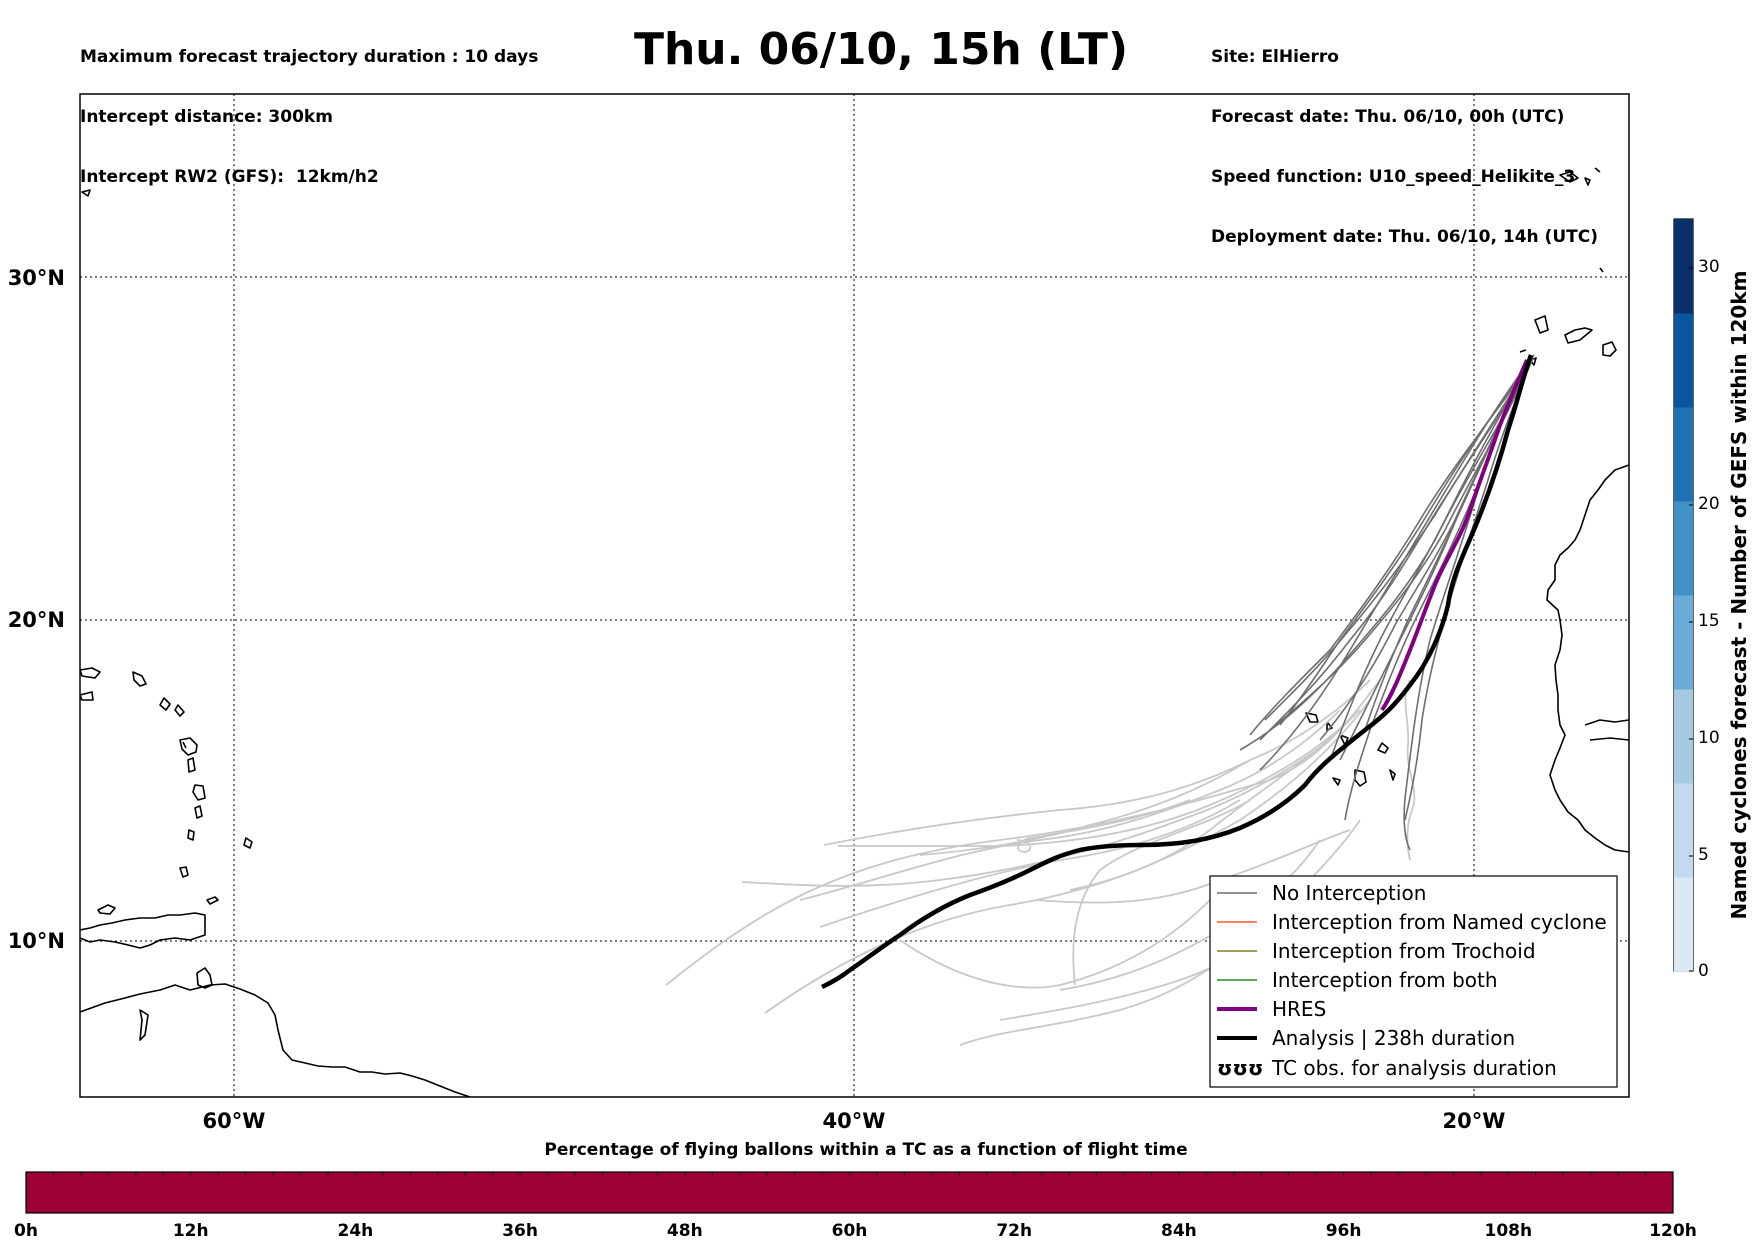  I want to click on map-title: Thu. 06/10, 15h (LT), so click(881, 49).